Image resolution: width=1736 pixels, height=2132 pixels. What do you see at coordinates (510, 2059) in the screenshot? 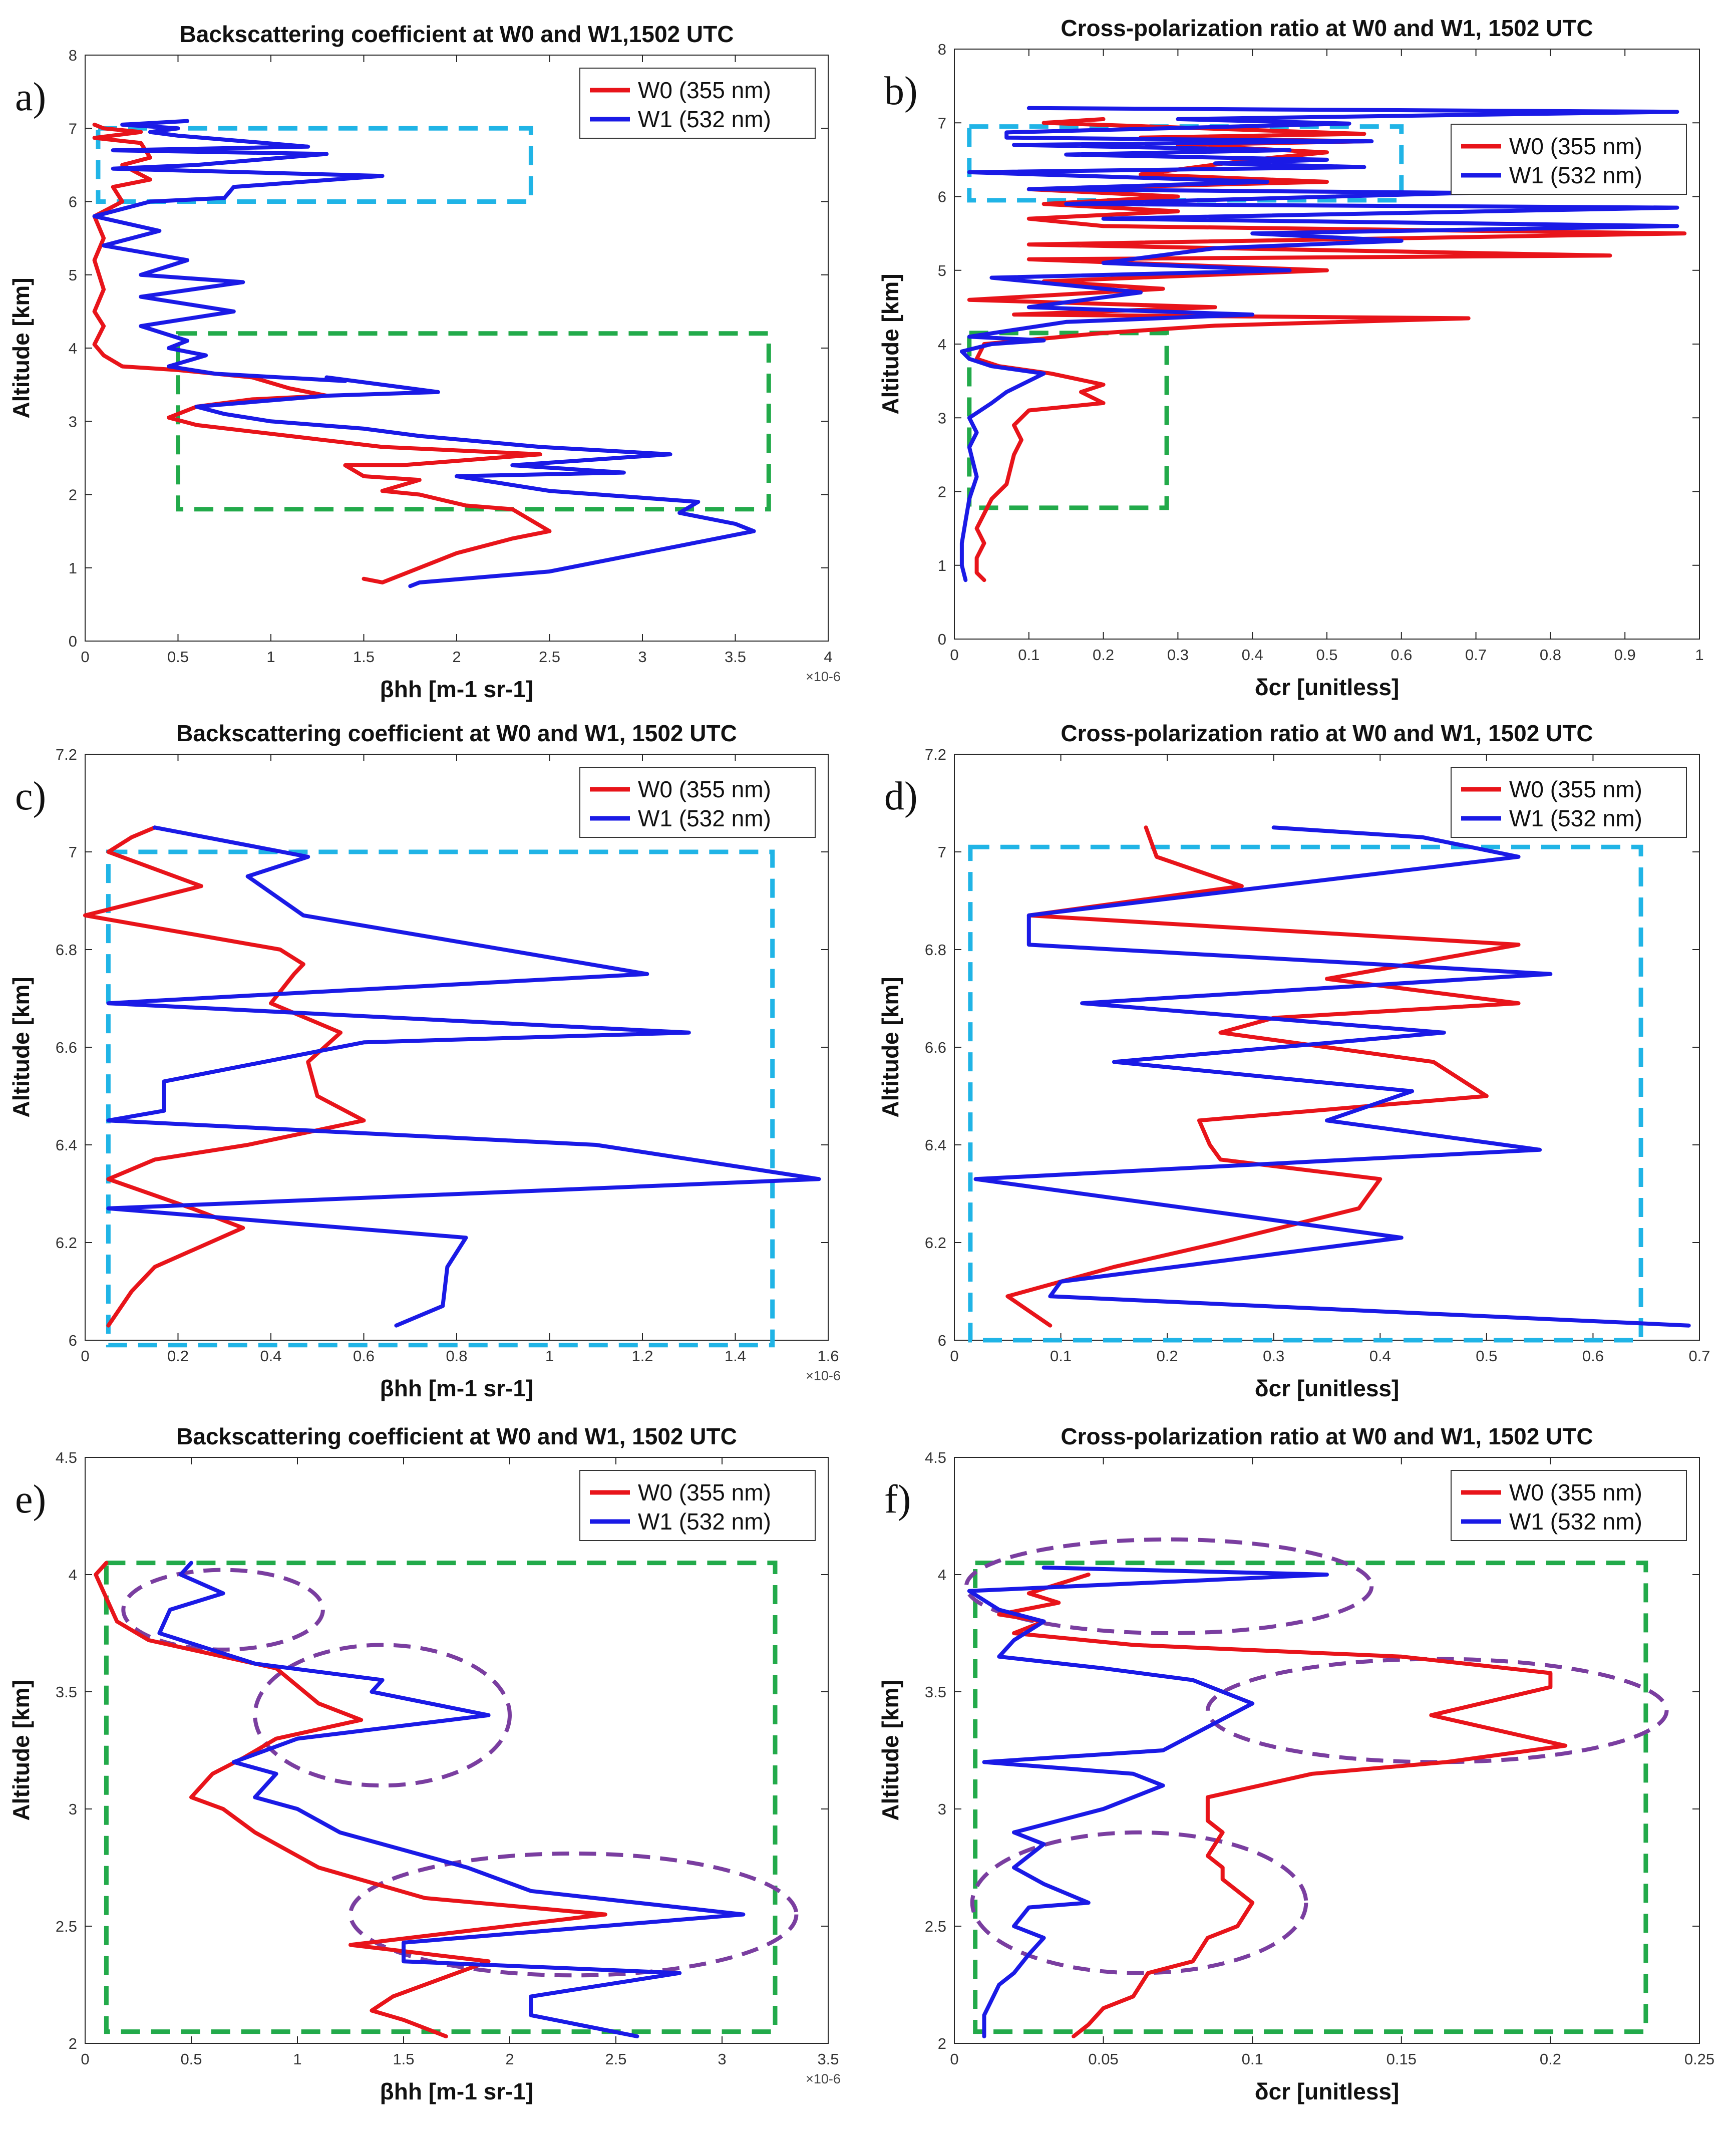
I see `x-tick-label: 2` at bounding box center [510, 2059].